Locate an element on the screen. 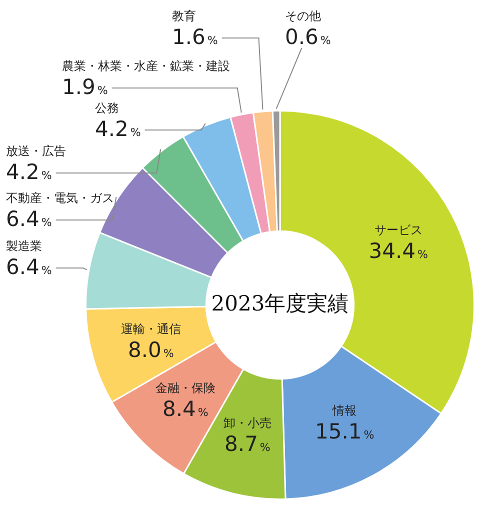 This screenshot has height=521, width=501. slice-label: 運輸・通信 is located at coordinates (150, 329).